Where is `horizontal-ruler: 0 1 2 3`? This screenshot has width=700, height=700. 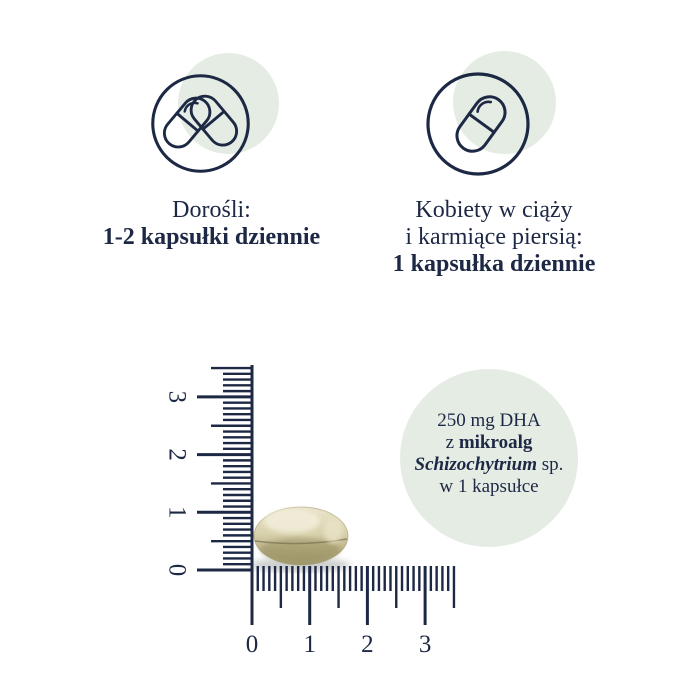 horizontal-ruler: 0 1 2 3 is located at coordinates (351, 612).